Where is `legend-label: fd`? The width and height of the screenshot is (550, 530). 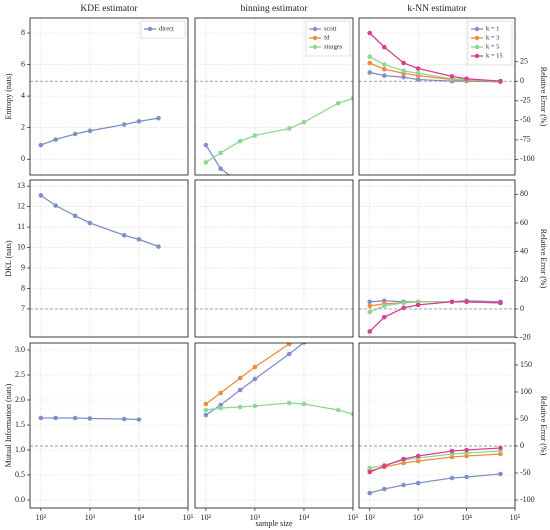
legend-label: fd is located at coordinates (327, 37).